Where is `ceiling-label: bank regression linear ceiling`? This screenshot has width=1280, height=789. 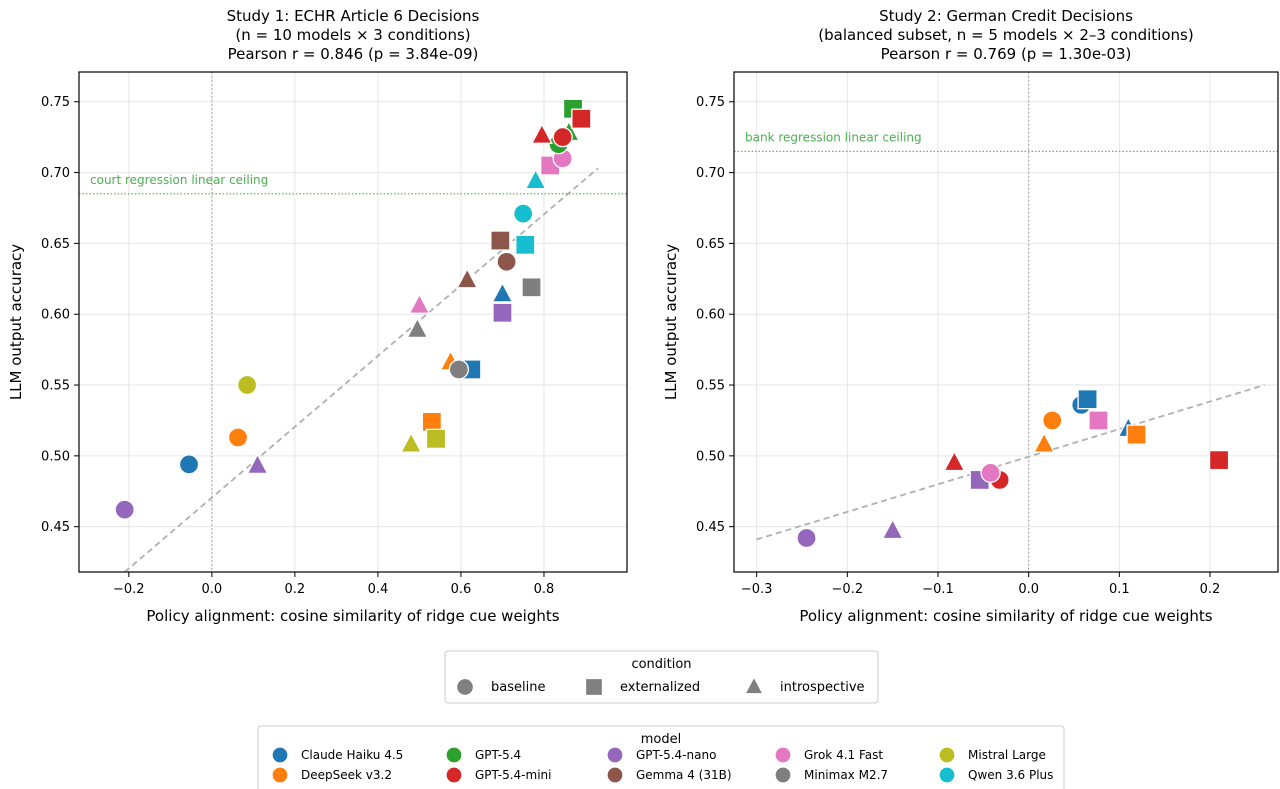 ceiling-label: bank regression linear ceiling is located at coordinates (833, 137).